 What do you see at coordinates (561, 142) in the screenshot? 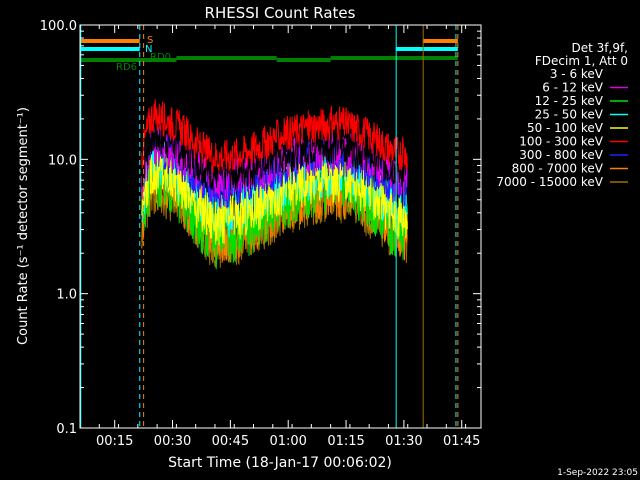
I see `legend-label: 100 - 300 keV` at bounding box center [561, 142].